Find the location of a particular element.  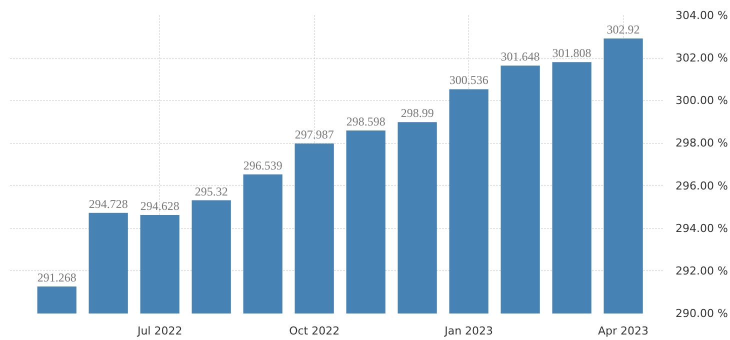

data-label: 301.808 is located at coordinates (572, 53).